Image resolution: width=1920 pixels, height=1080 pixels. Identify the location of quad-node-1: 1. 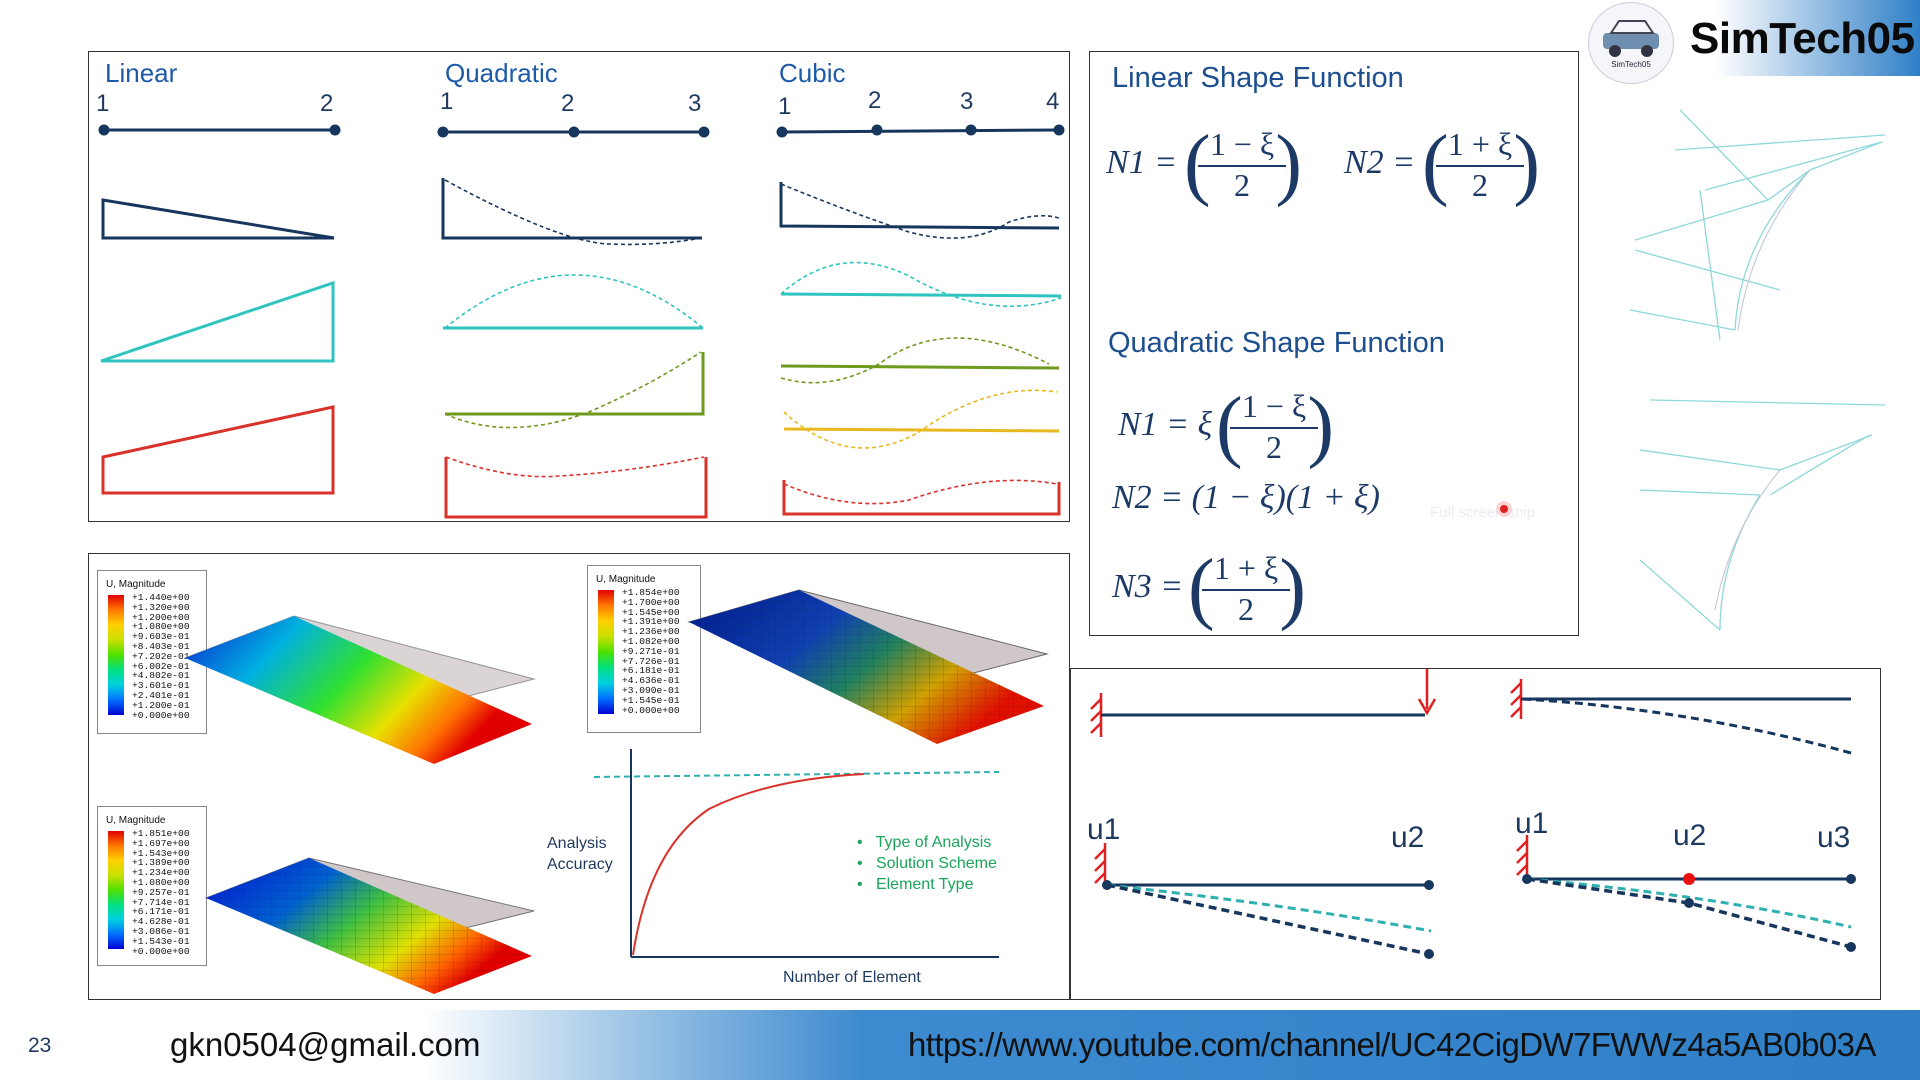
(446, 101).